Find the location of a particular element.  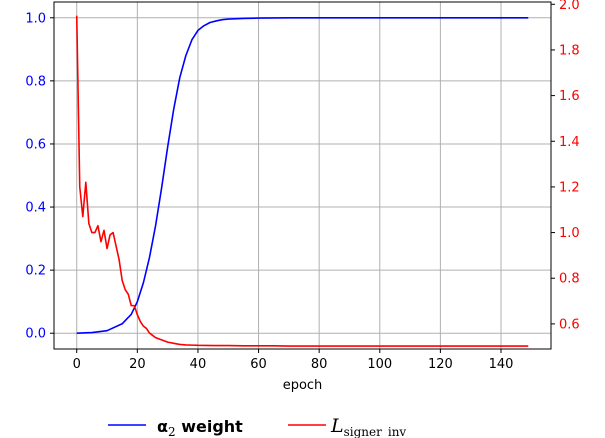

right-y-tick-label: 0.6 is located at coordinates (569, 324).